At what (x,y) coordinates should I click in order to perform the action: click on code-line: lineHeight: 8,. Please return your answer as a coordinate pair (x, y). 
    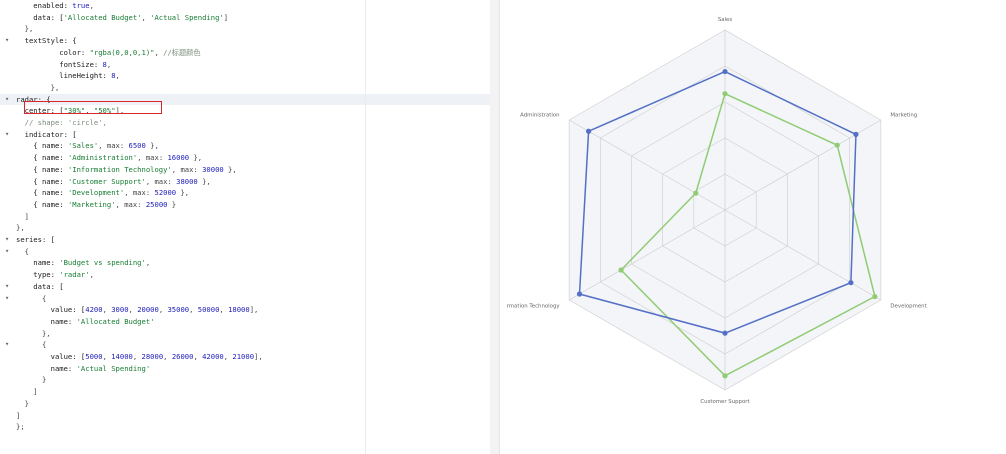
    Looking at the image, I should click on (245, 76).